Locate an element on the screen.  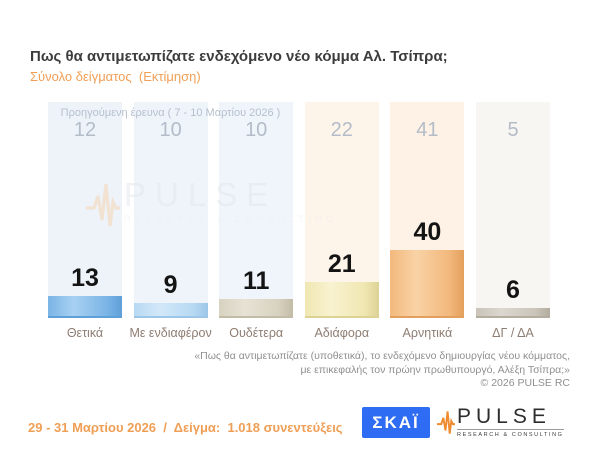
skai-logo-text: ΣΚΑΪ is located at coordinates (396, 422).